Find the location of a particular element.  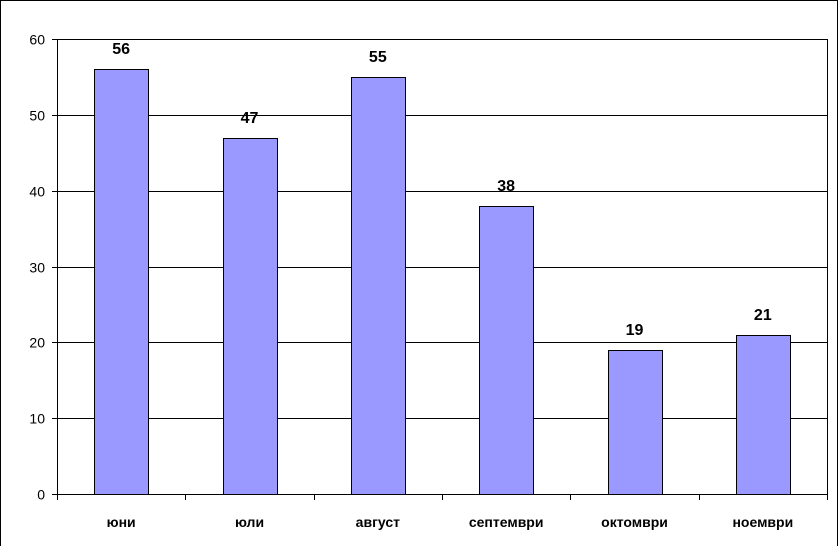

x-tick-label-4: октомври is located at coordinates (634, 522).